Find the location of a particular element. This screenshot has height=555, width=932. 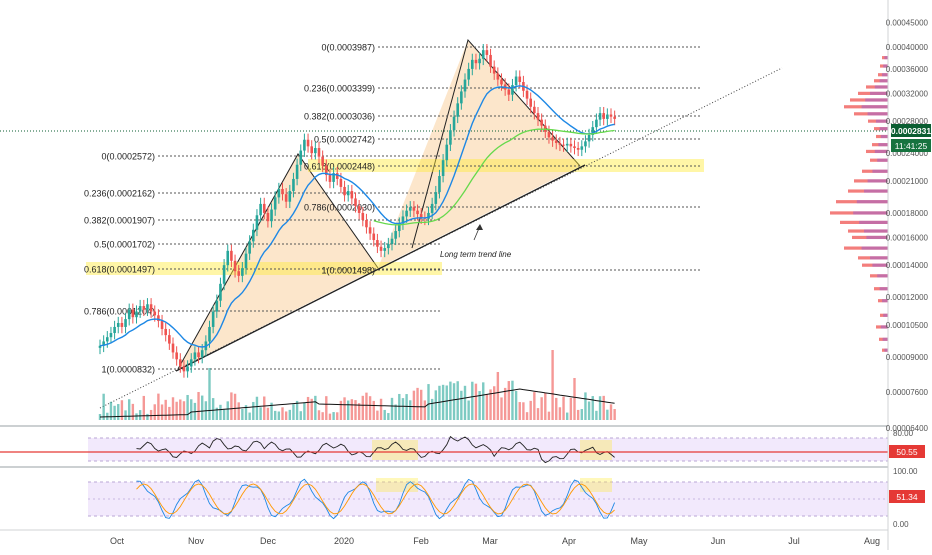

fib-triangle-left is located at coordinates (278, 261).